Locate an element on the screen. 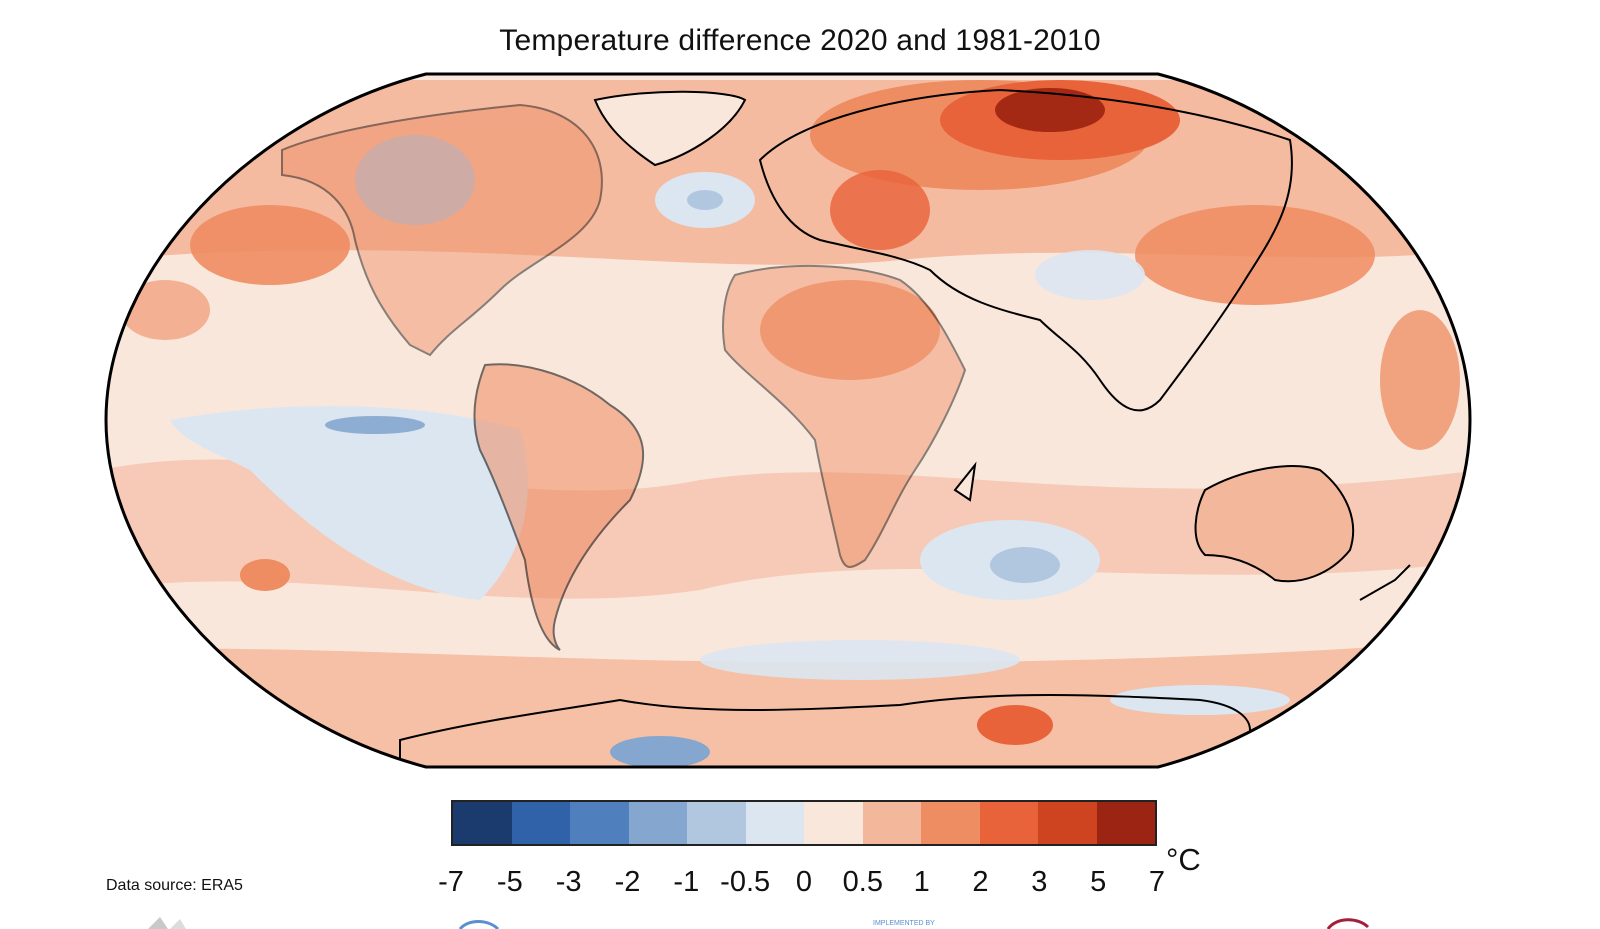  landmass-south-america is located at coordinates (559, 507).